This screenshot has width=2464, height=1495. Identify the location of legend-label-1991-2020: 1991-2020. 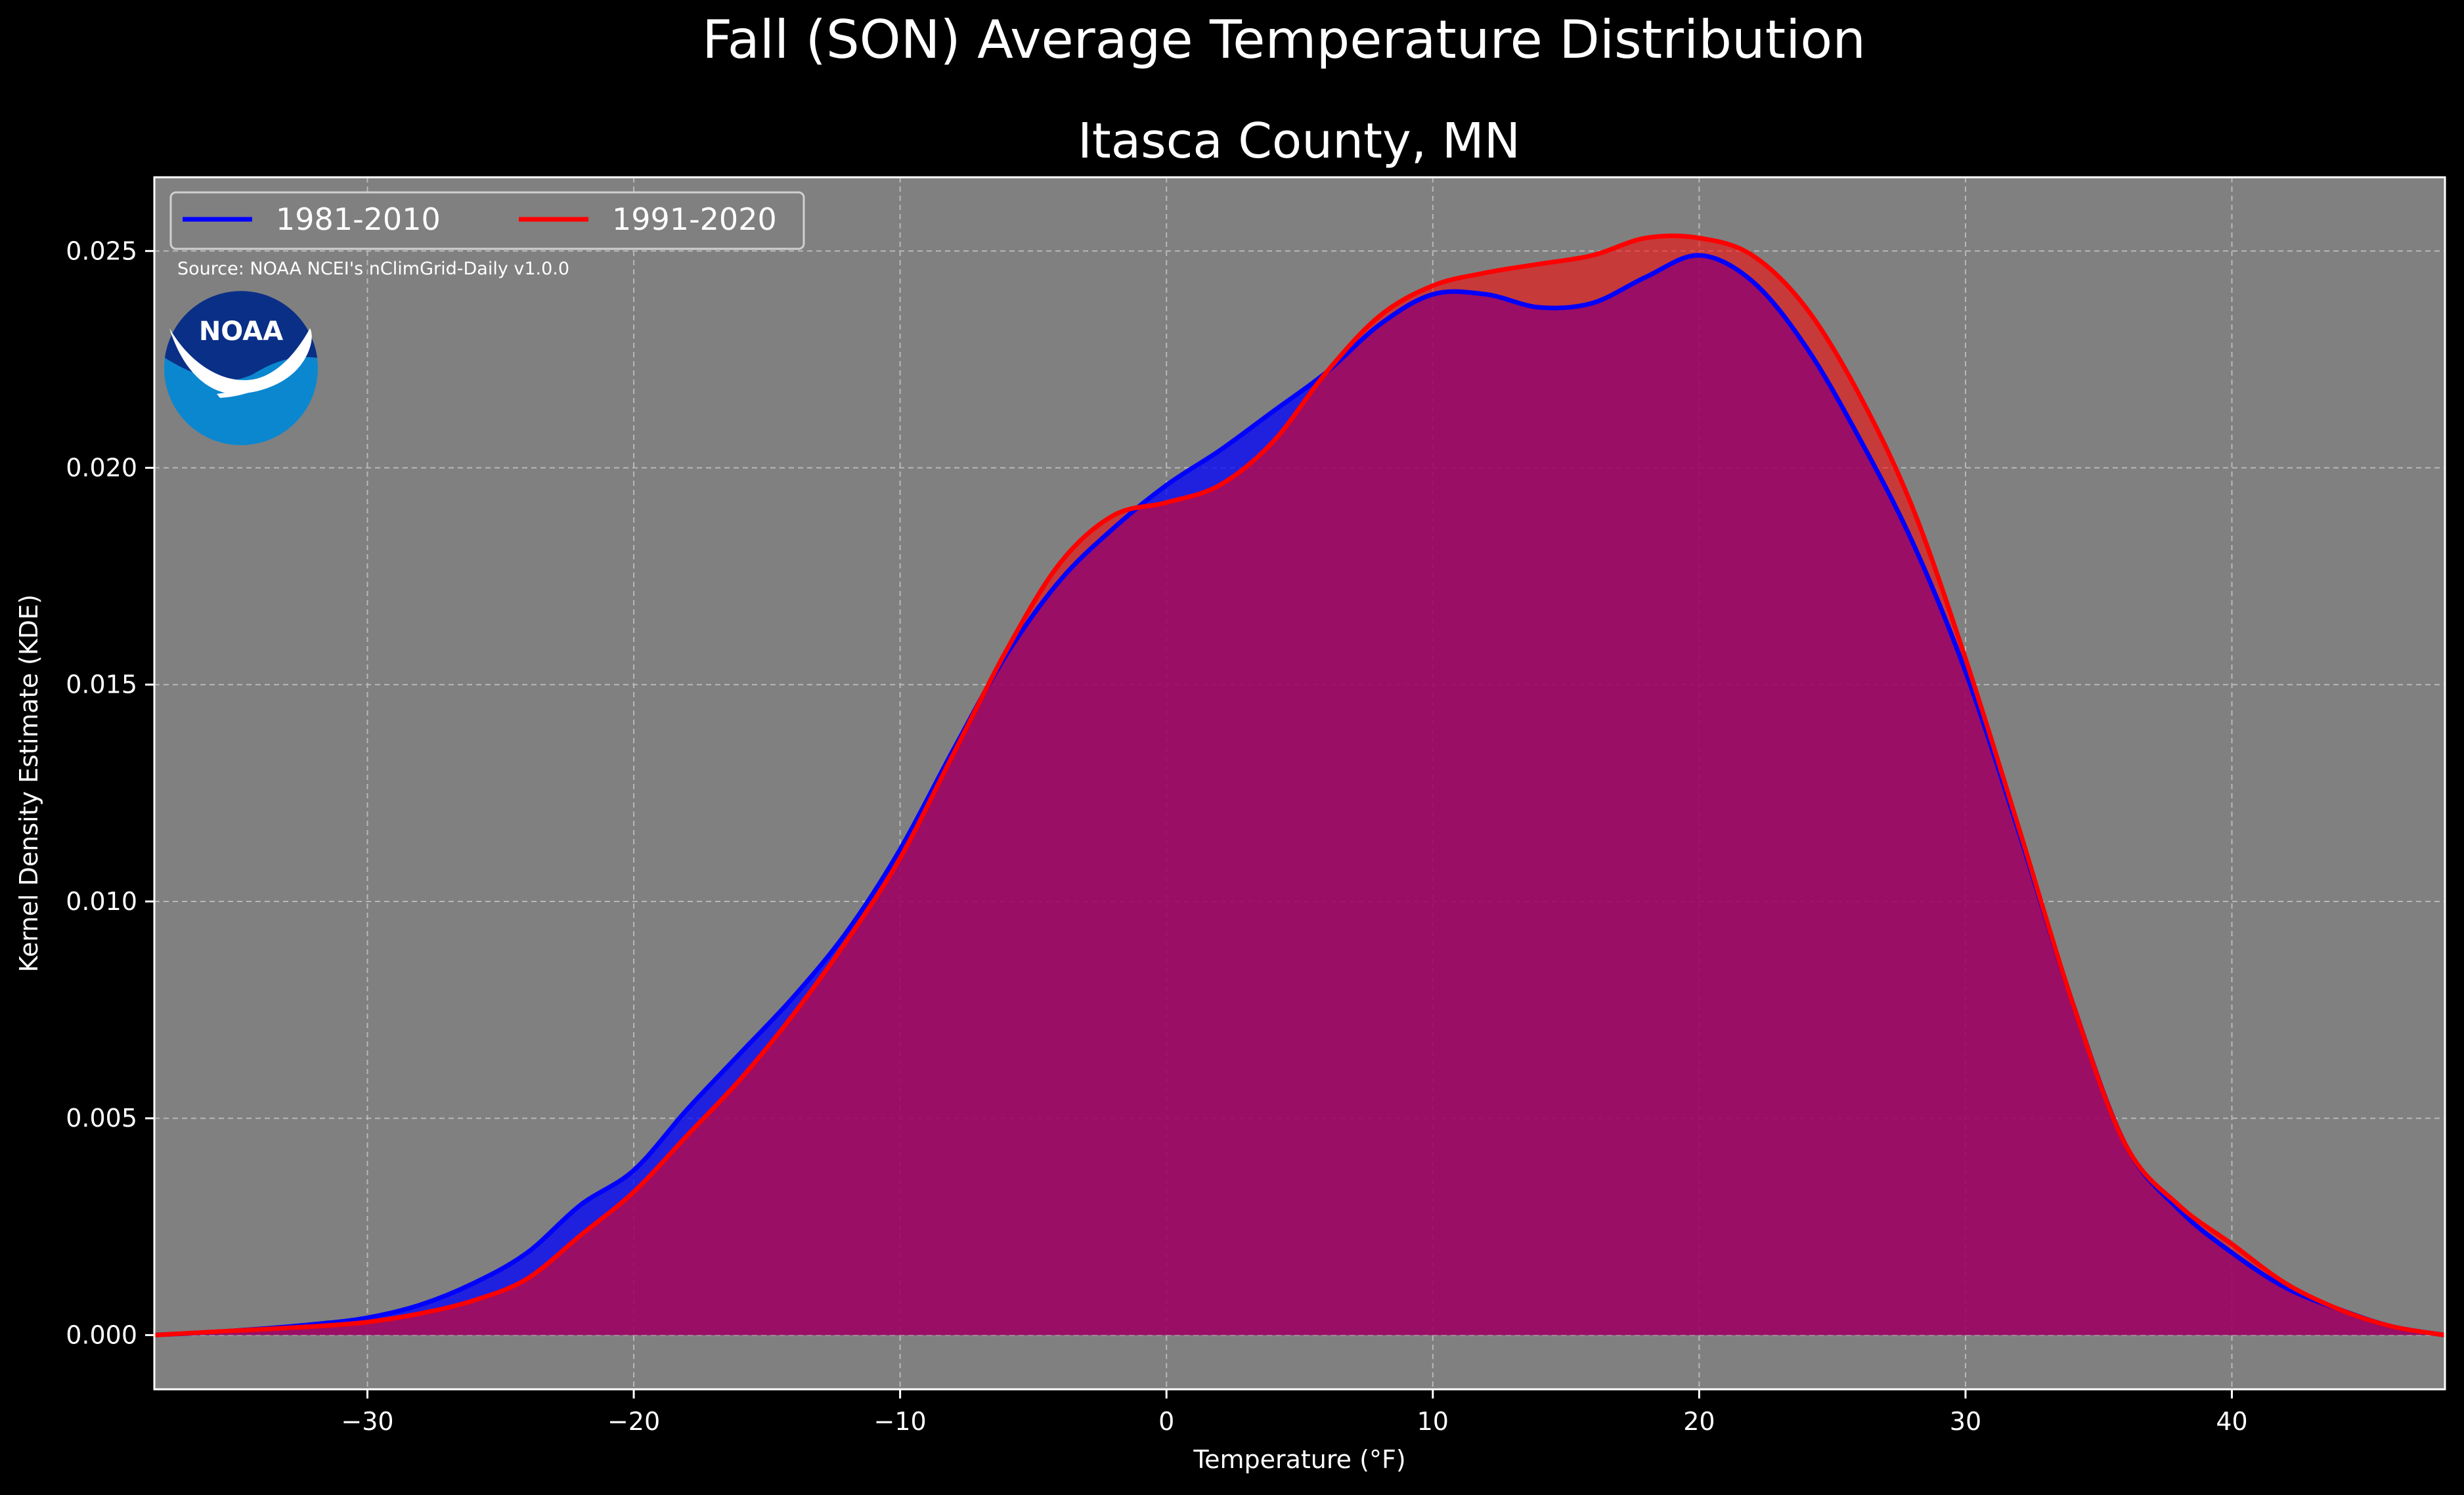
(695, 219).